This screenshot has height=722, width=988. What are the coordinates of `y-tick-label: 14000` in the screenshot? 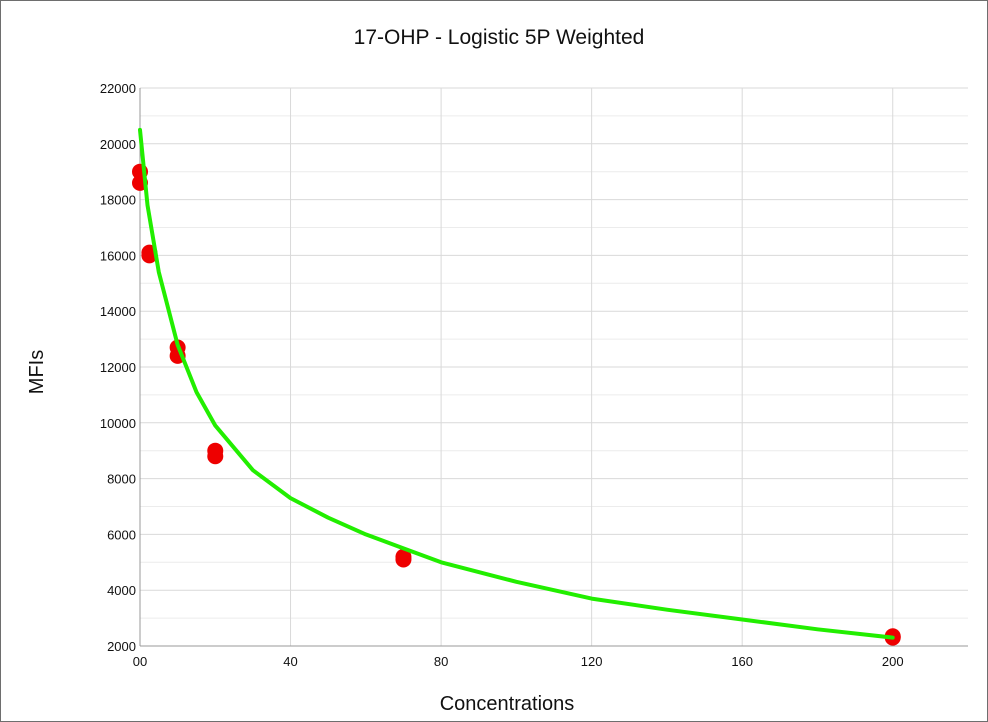 It's located at (118, 311).